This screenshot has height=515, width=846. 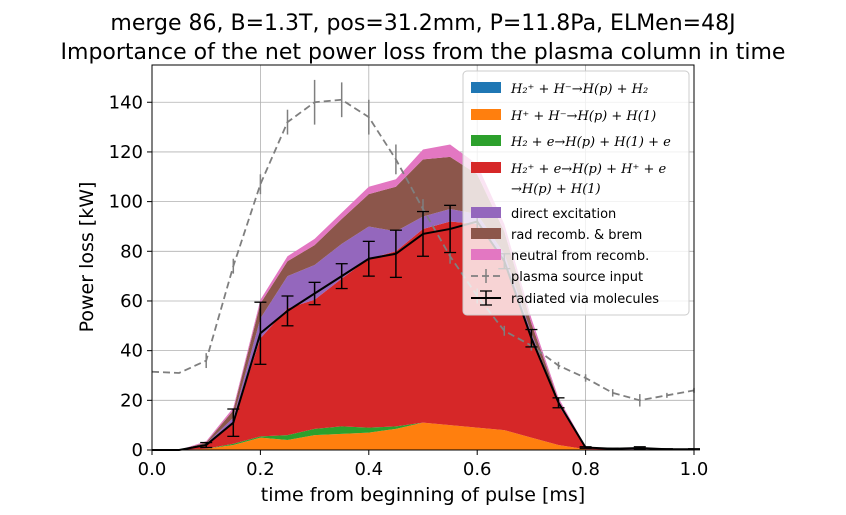 I want to click on y-tick-label: 60, so click(x=131, y=301).